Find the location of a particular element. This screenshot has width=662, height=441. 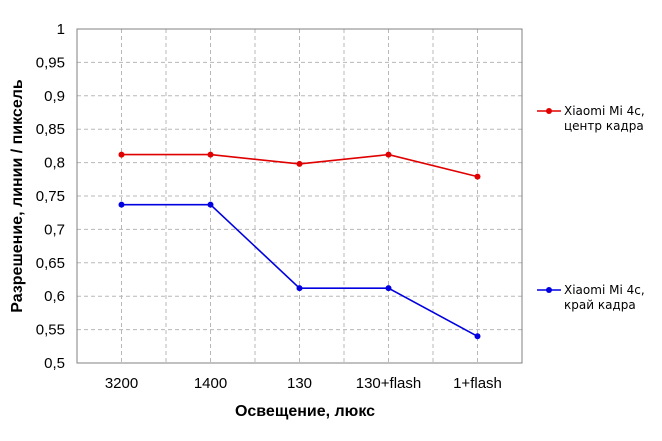

y-tick-label: 0,7 is located at coordinates (54, 229).